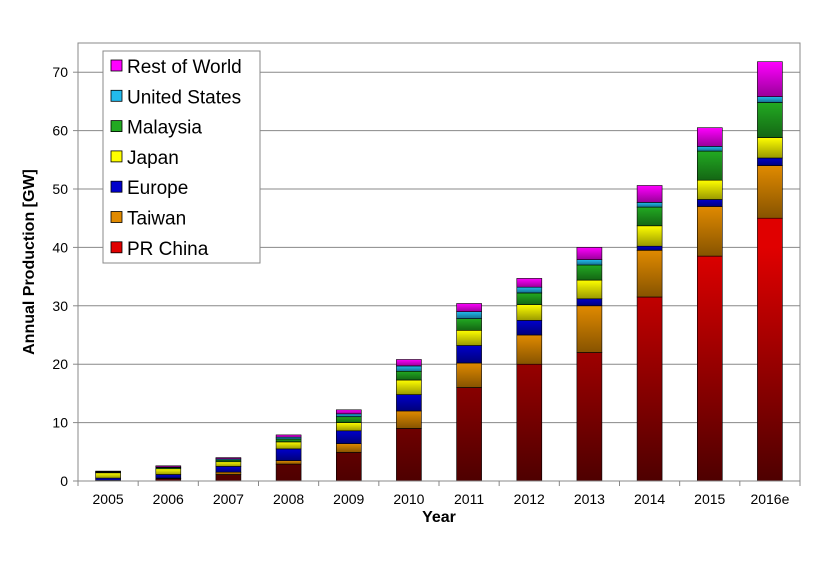 The height and width of the screenshot is (563, 820). Describe the element at coordinates (184, 97) in the screenshot. I see `legend-label: United States` at that location.